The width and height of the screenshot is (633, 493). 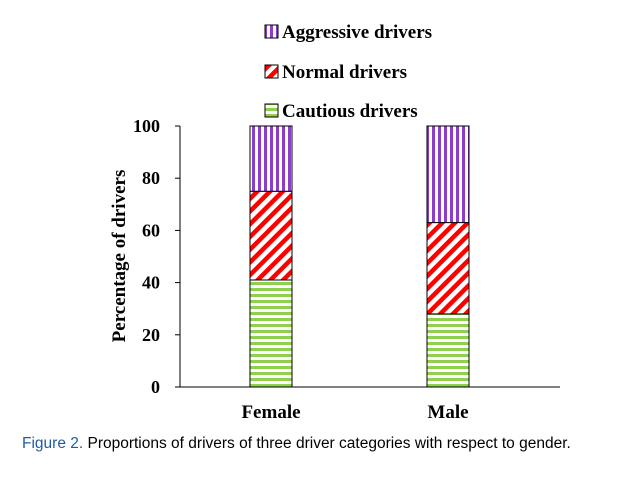 What do you see at coordinates (151, 230) in the screenshot?
I see `y-tick-label-60: 60` at bounding box center [151, 230].